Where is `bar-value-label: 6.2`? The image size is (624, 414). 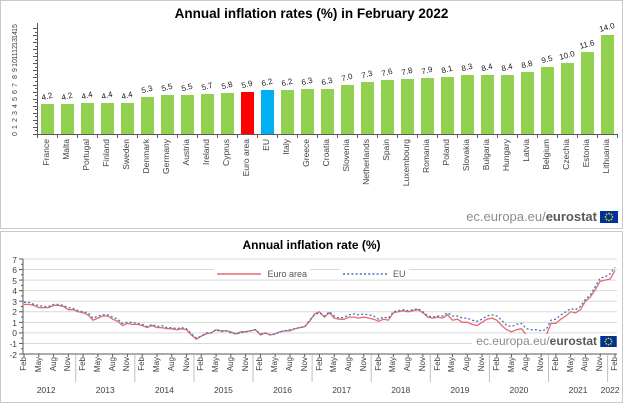
bar-value-label: 6.2 is located at coordinates (287, 82).